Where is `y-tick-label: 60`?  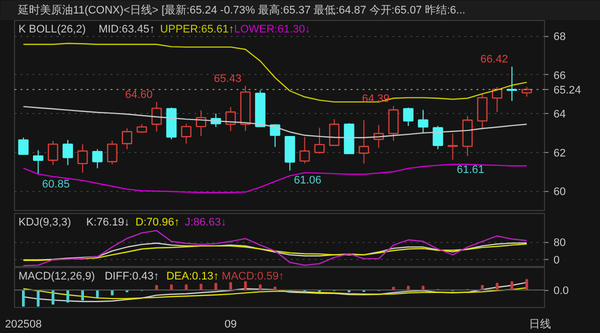
y-tick-label: 60 is located at coordinates (560, 192).